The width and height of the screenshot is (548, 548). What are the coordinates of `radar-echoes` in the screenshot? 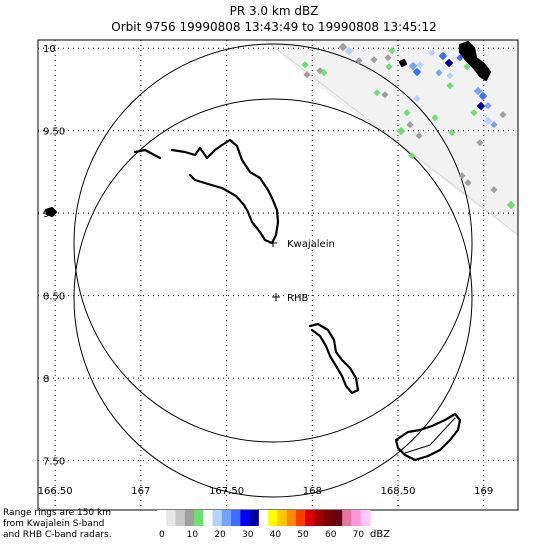 It's located at (408, 126).